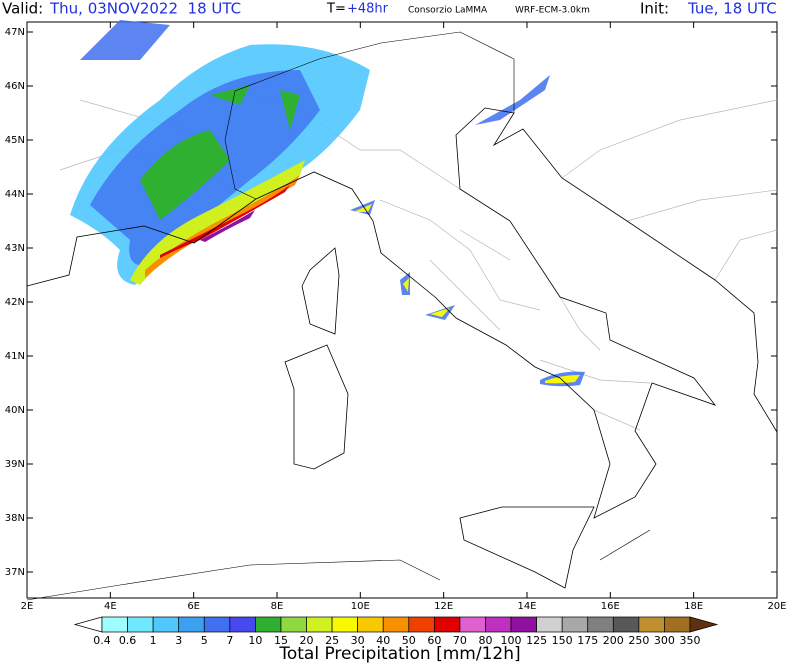 The height and width of the screenshot is (668, 800). What do you see at coordinates (485, 640) in the screenshot?
I see `colorbar-label: 80` at bounding box center [485, 640].